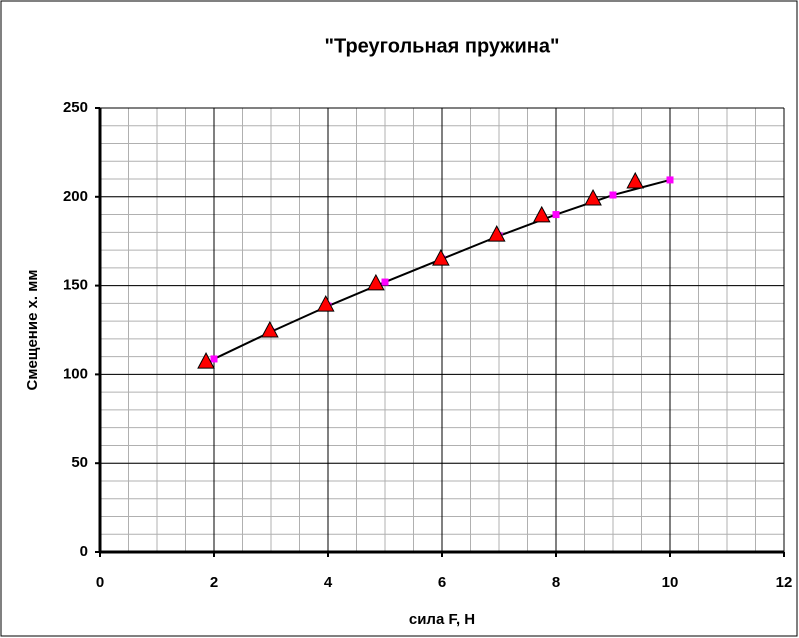 Image resolution: width=799 pixels, height=638 pixels. Describe the element at coordinates (79, 462) in the screenshot. I see `y-tick-label: 50` at that location.